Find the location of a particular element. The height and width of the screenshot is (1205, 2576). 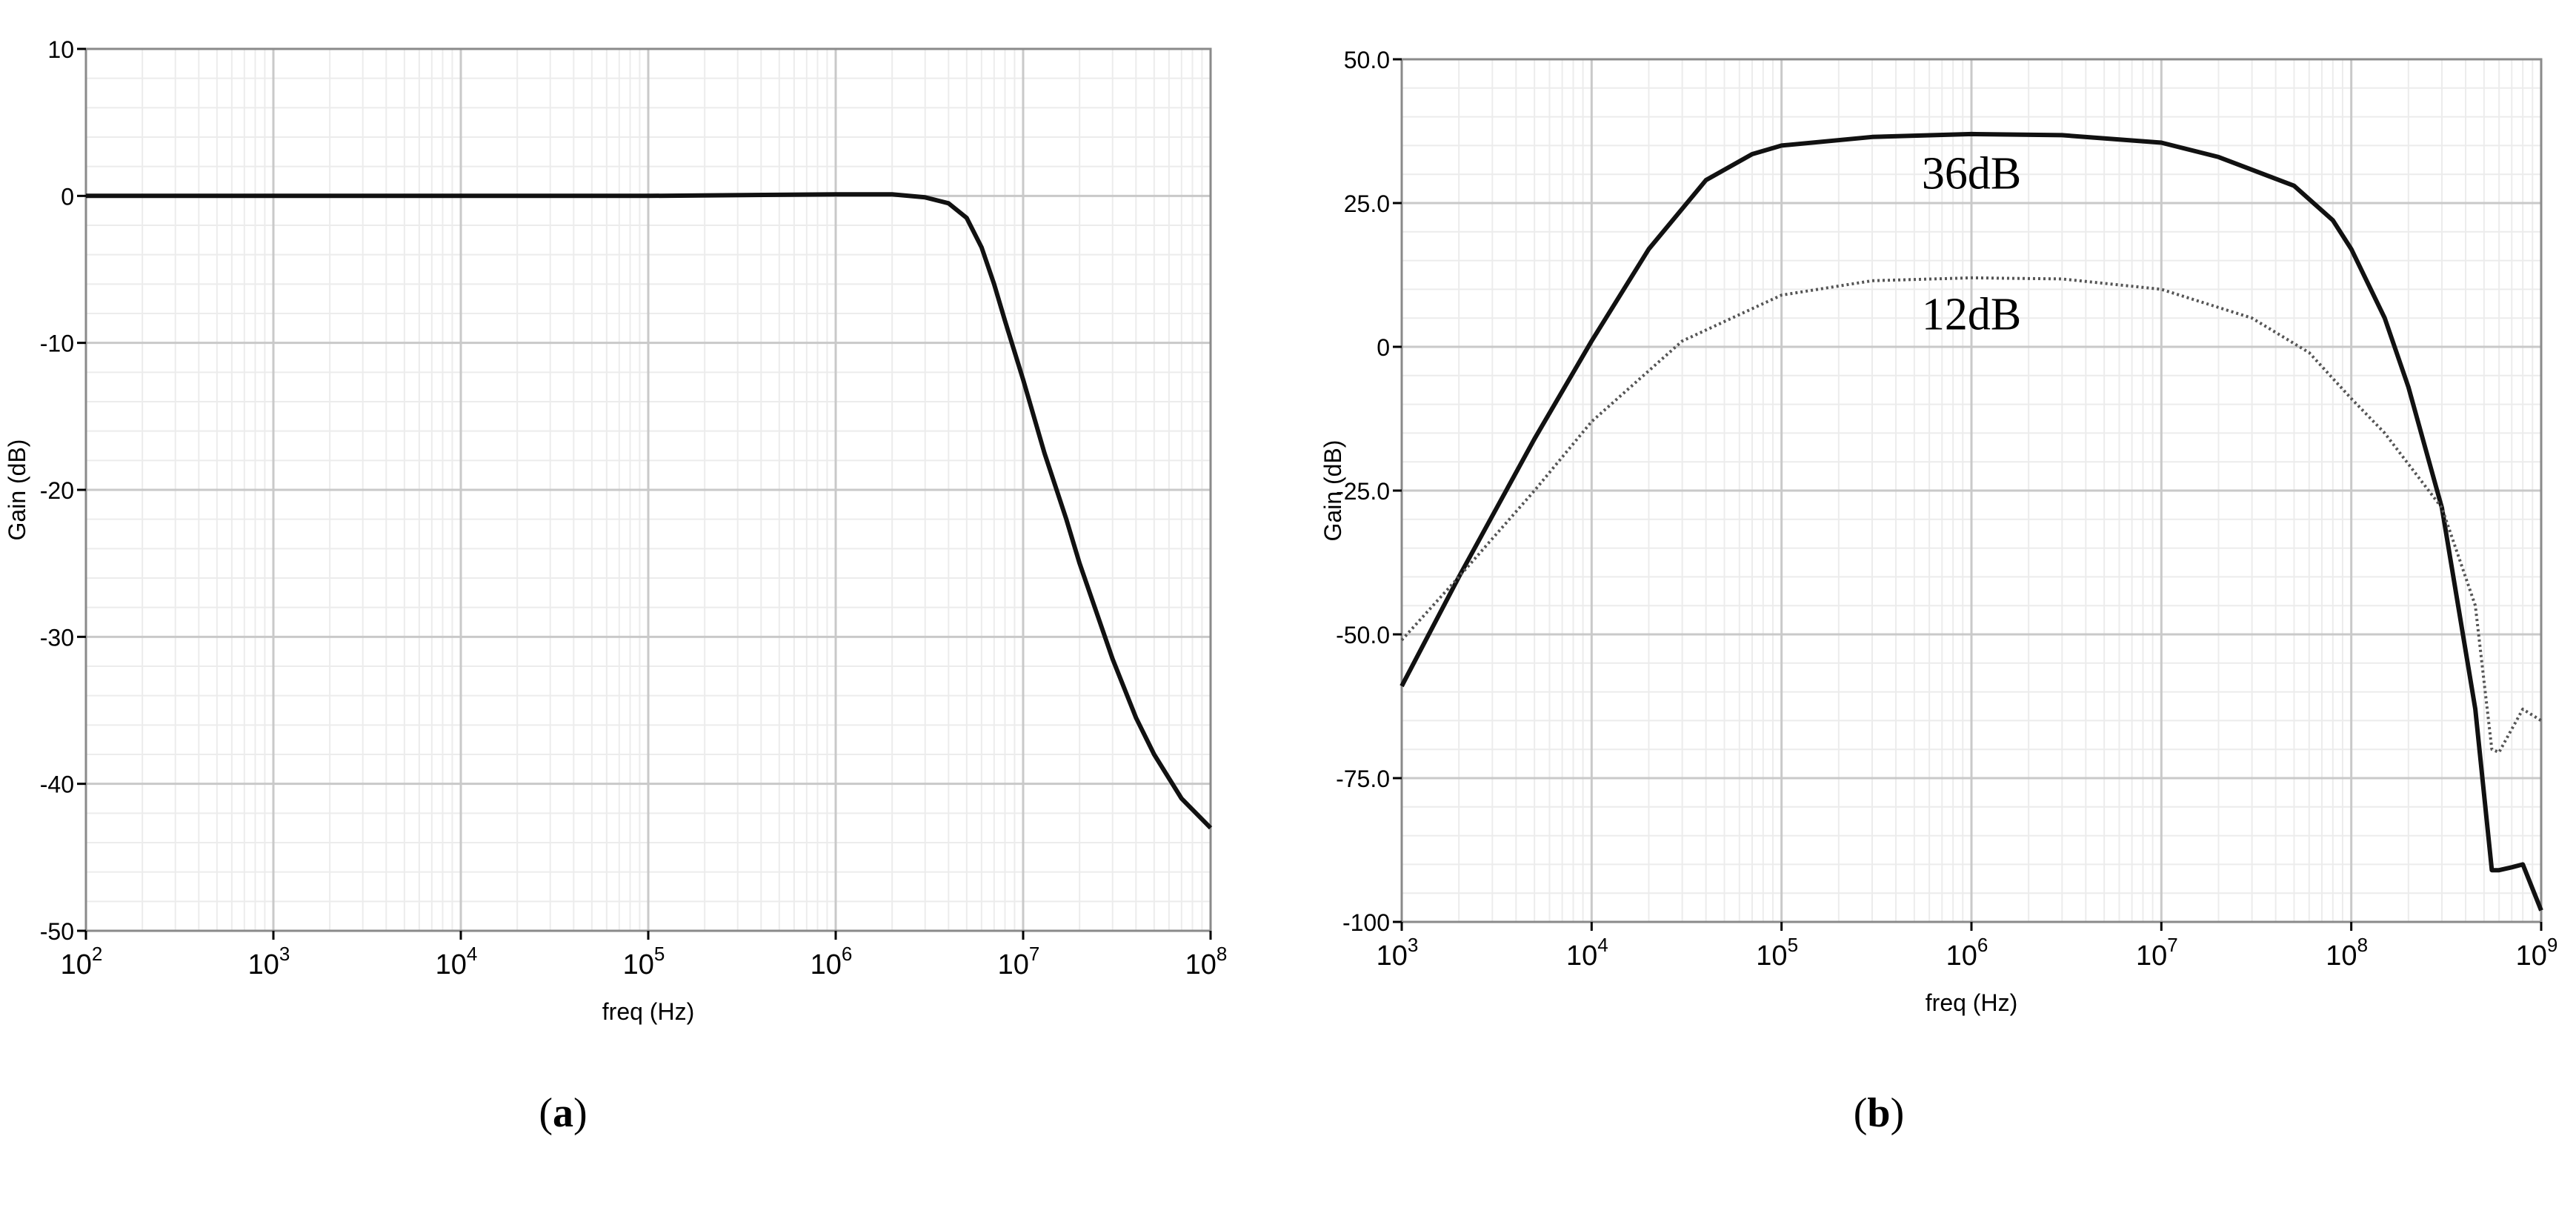

panel-label-b: b is located at coordinates (1879, 1113).